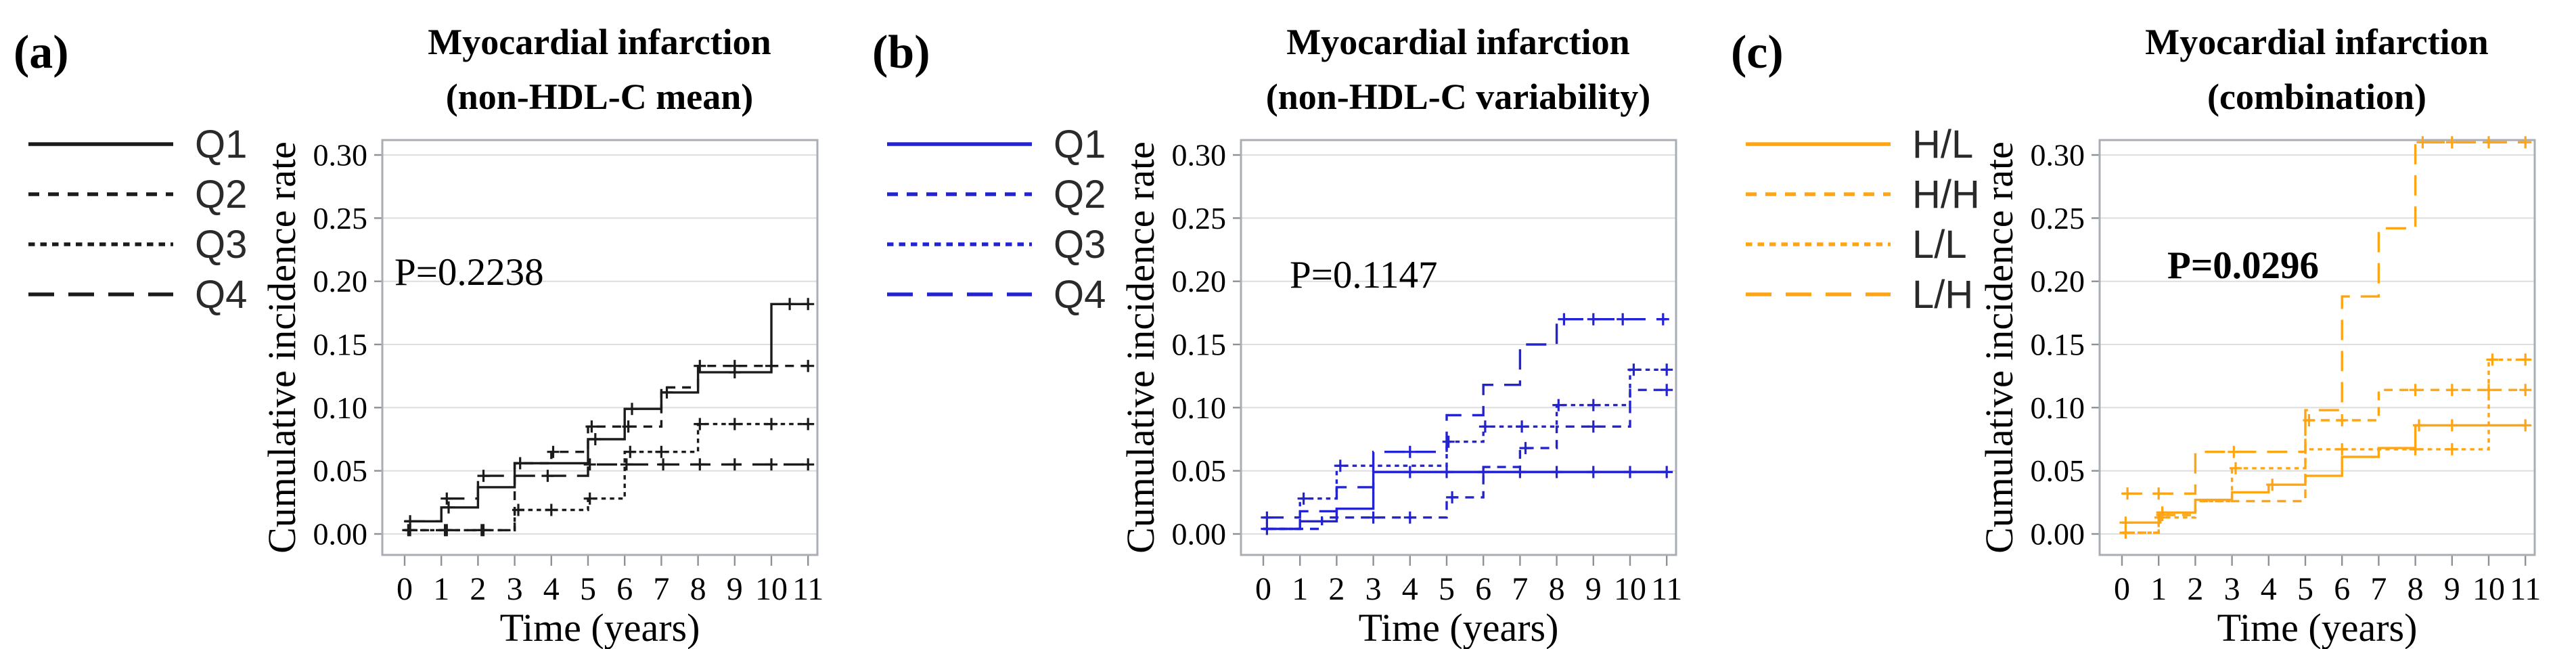  Describe the element at coordinates (1943, 144) in the screenshot. I see `legend-label: H/L` at that location.